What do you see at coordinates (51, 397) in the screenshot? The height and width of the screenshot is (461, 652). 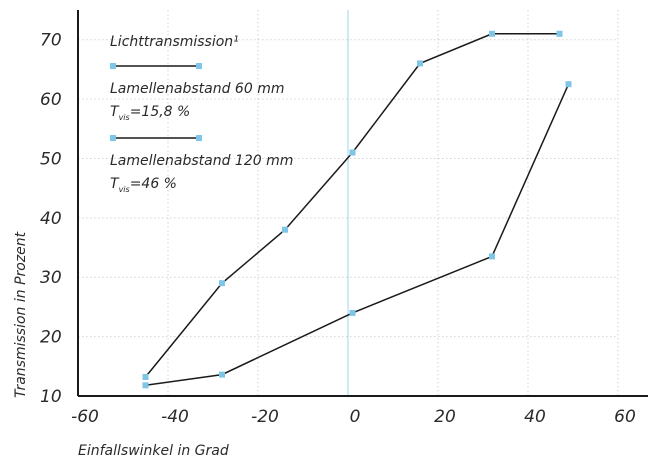 I see `y-tick-label-10: 10` at bounding box center [51, 397].